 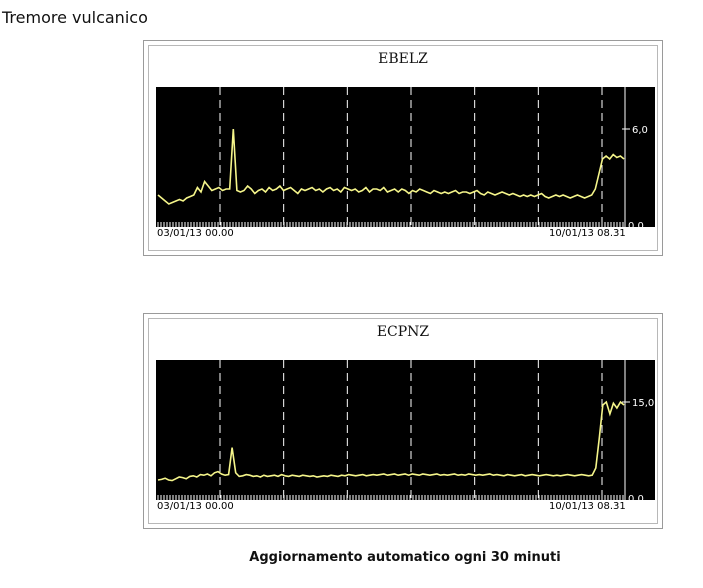 I want to click on chart-title: ECPNZ, so click(x=403, y=332).